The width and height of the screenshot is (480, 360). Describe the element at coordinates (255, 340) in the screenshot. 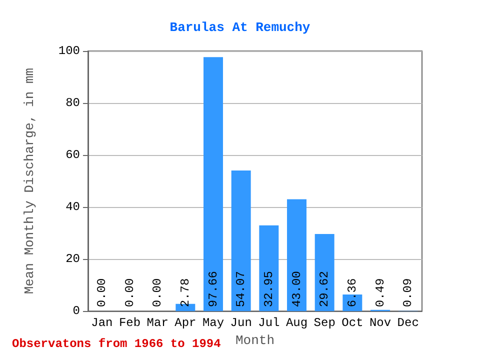

I see `x-axis-title: Month` at that location.